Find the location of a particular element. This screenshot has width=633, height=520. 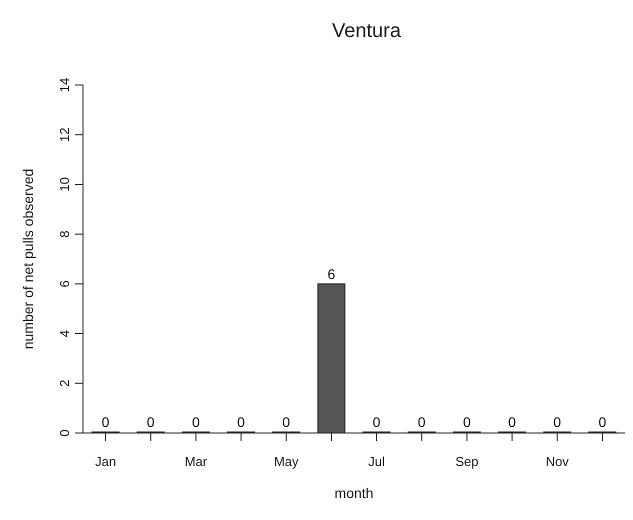

x-tick-label: Mar is located at coordinates (196, 462).